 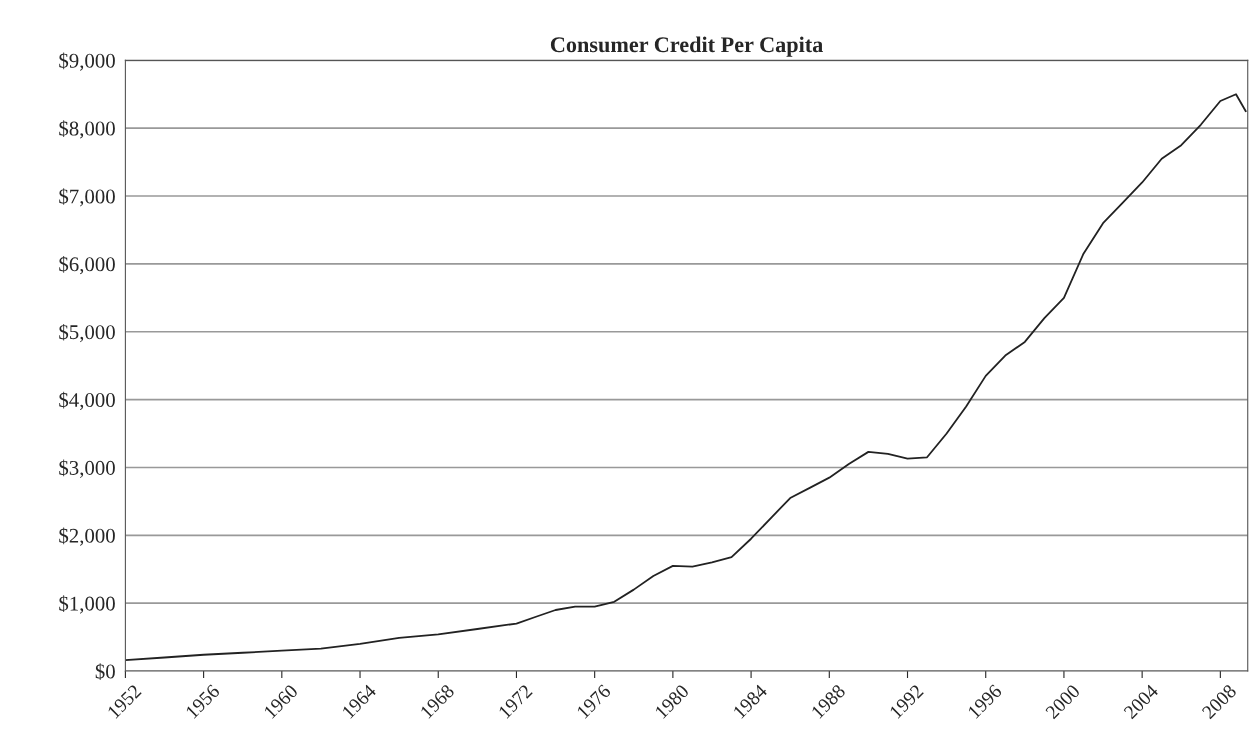 I want to click on y-tick-label: $3,000, so click(x=87, y=468).